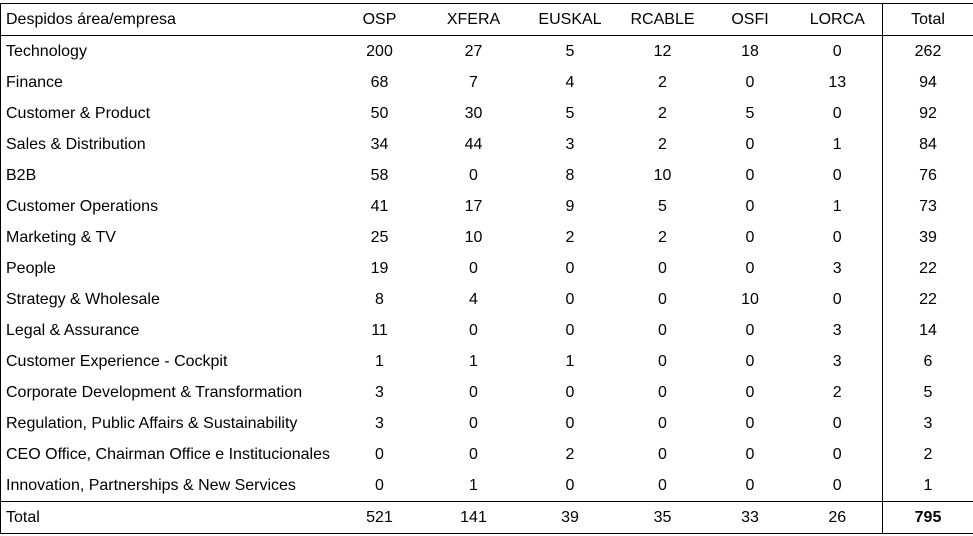 Image resolution: width=973 pixels, height=536 pixels. I want to click on cell-total: 92, so click(927, 113).